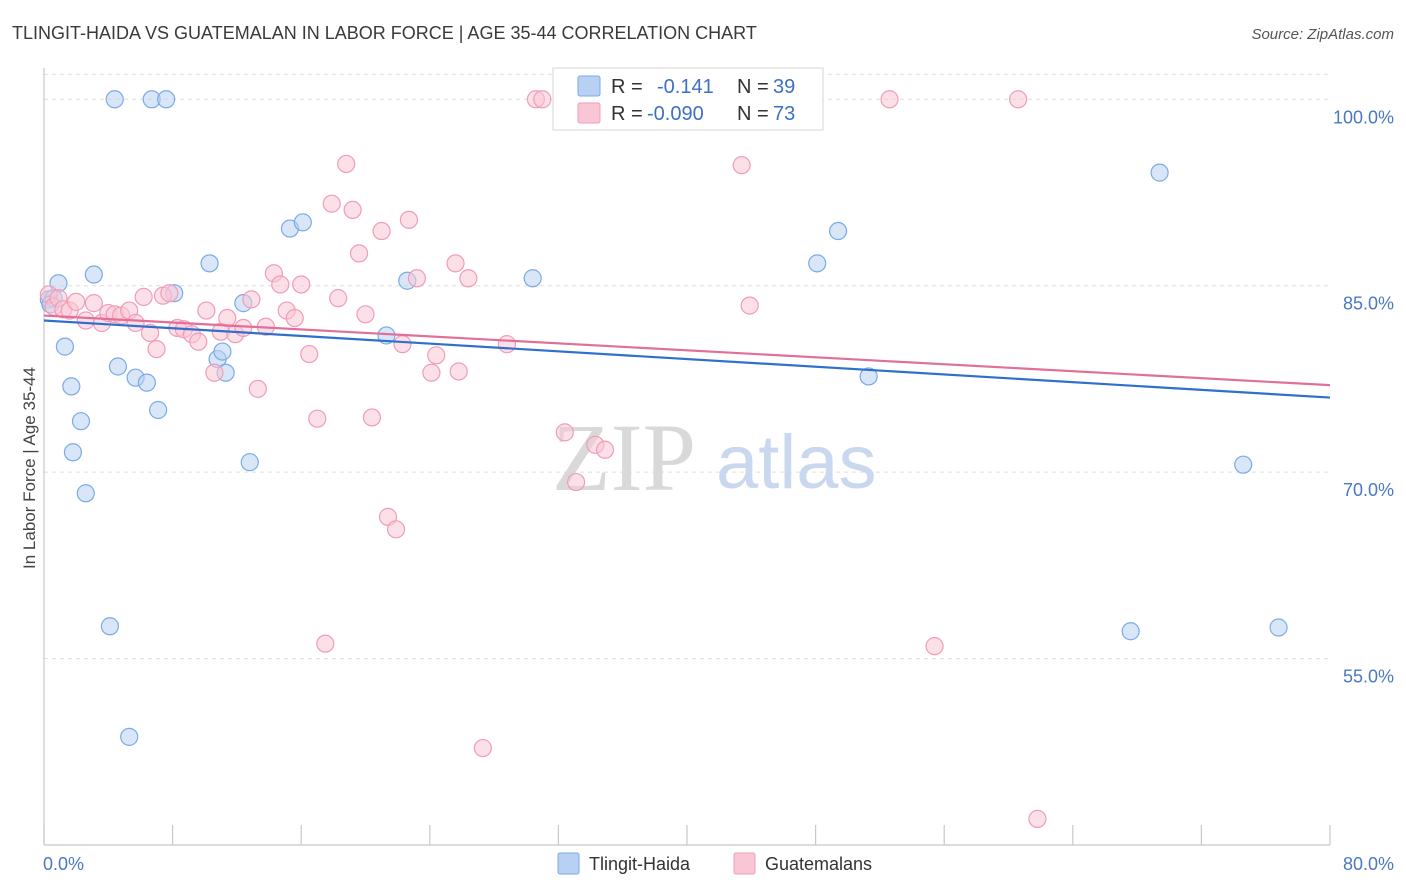  Describe the element at coordinates (714, 457) in the screenshot. I see `watermark: ZIP atlas` at that location.